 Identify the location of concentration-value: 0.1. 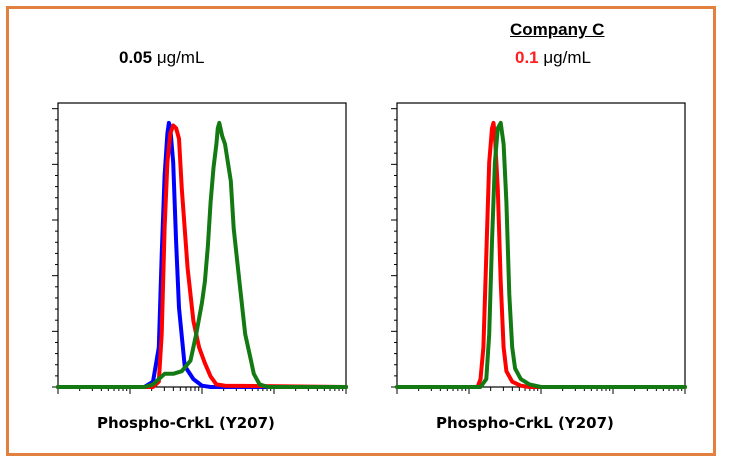
(527, 57).